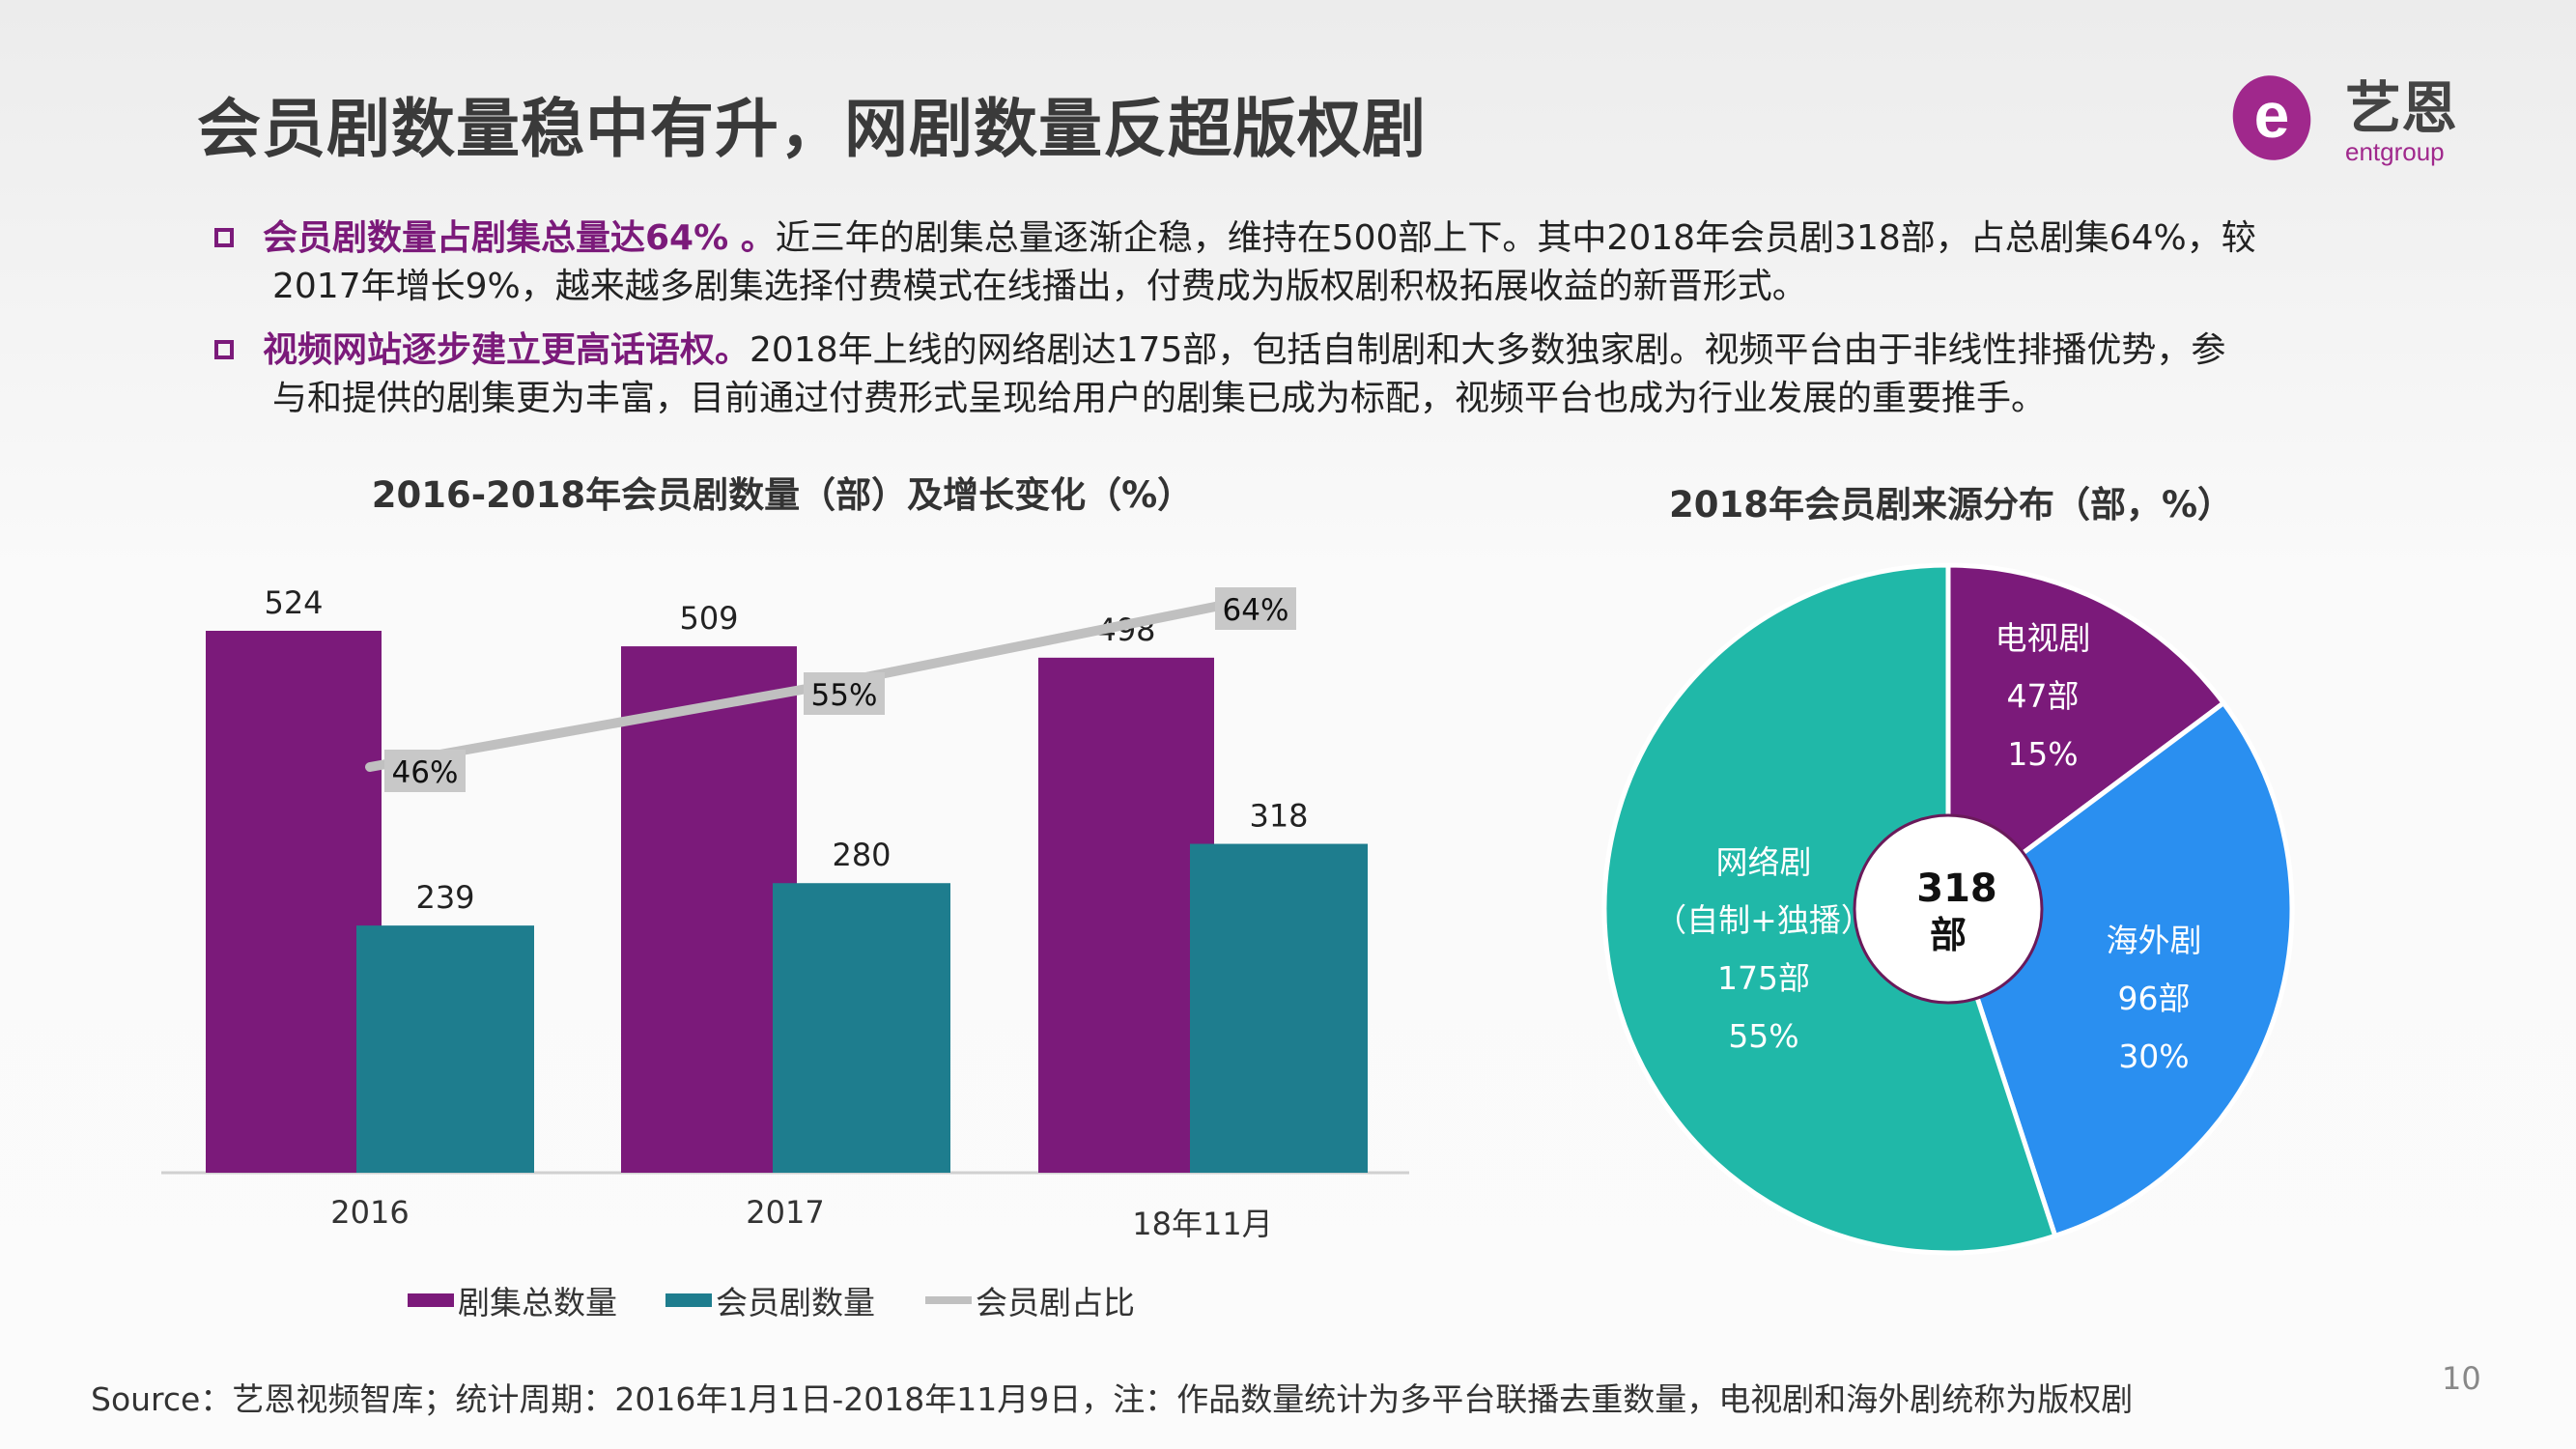 This screenshot has width=2576, height=1449. I want to click on legend-item-member: 会员剧数量, so click(770, 1300).